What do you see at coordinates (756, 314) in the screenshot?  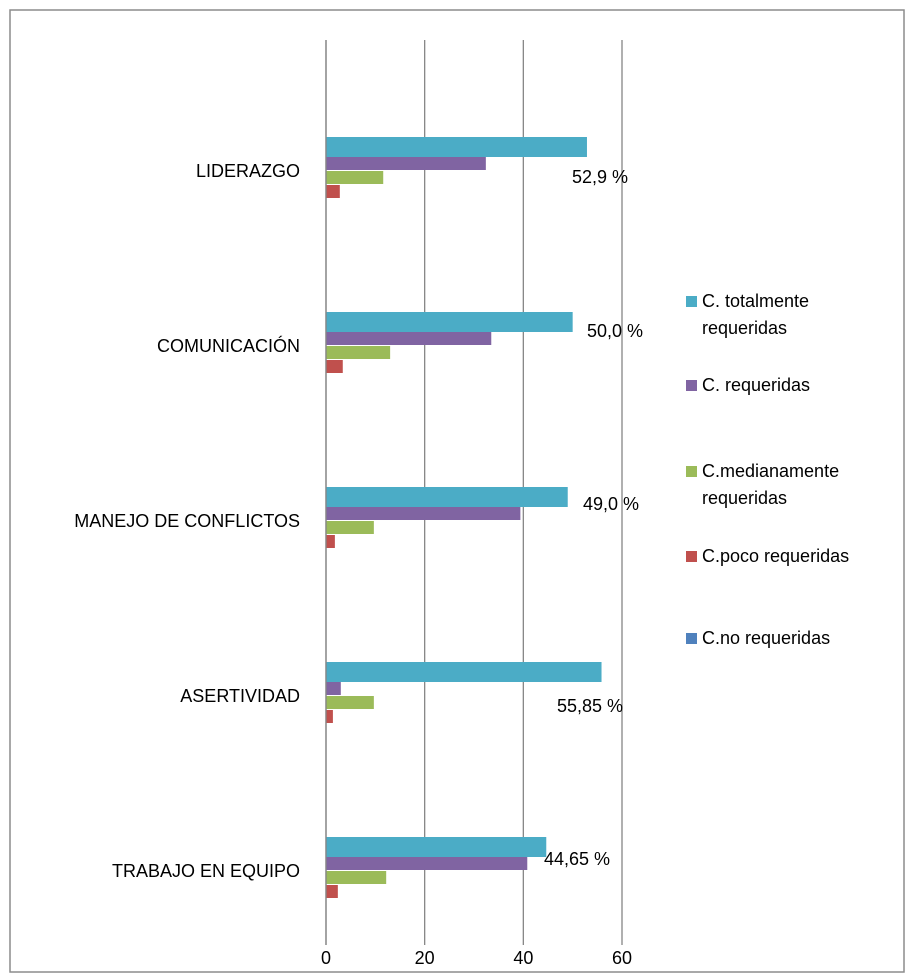 I see `legend-label: C. totalmente requeridas` at bounding box center [756, 314].